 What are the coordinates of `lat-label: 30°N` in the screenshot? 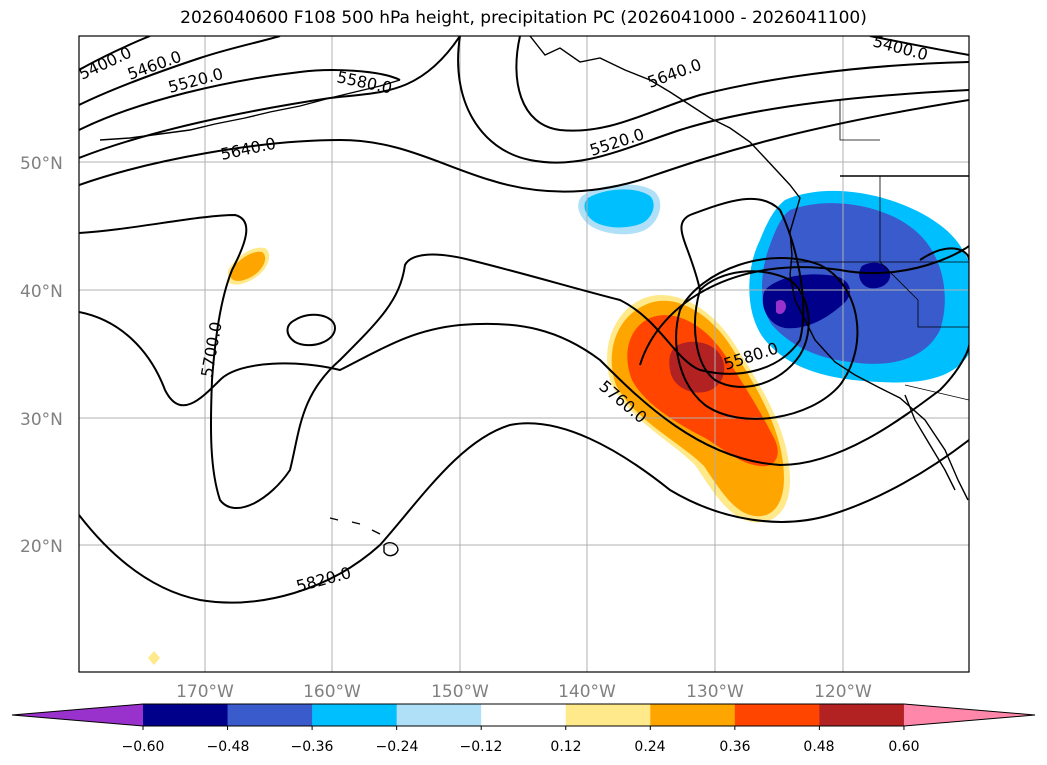 It's located at (41, 420).